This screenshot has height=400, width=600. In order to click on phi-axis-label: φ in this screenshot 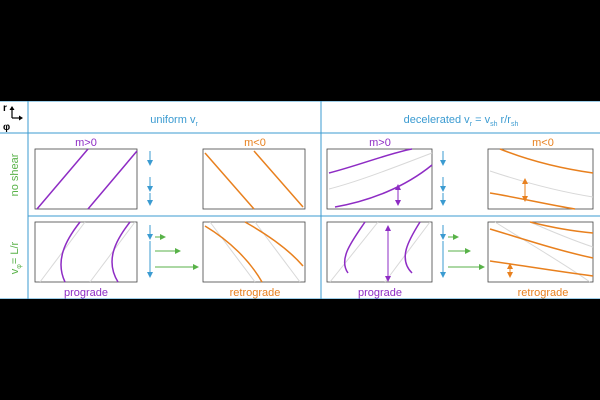, I will do `click(6, 127)`.